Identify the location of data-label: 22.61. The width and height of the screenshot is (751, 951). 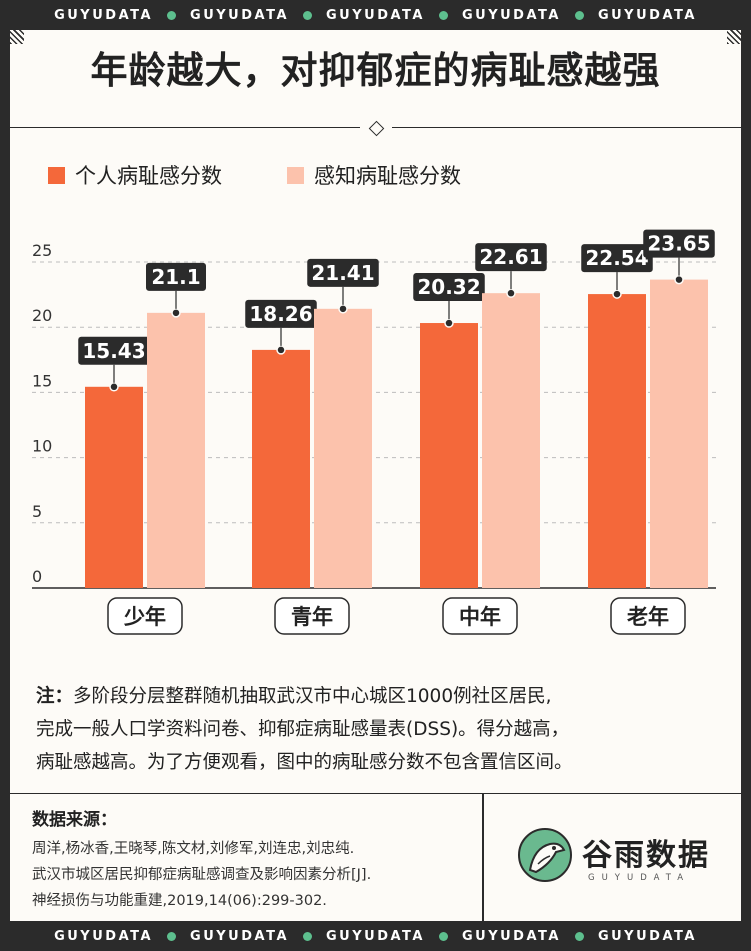
(510, 257).